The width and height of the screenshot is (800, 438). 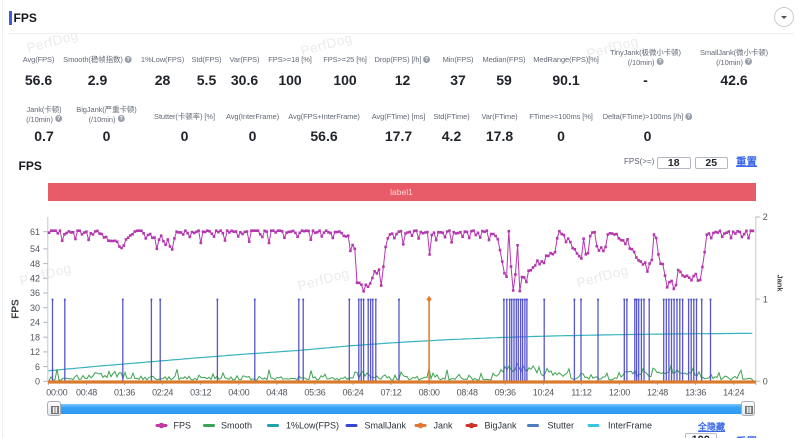 What do you see at coordinates (312, 426) in the screenshot?
I see `svg-text: 1%Low(FPS)` at bounding box center [312, 426].